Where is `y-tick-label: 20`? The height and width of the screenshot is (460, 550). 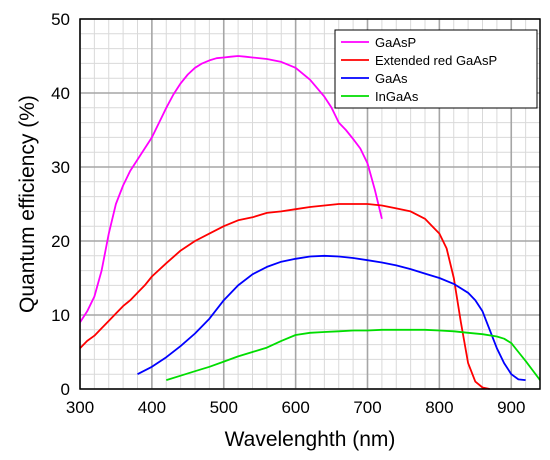 y-tick-label: 20 is located at coordinates (60, 241).